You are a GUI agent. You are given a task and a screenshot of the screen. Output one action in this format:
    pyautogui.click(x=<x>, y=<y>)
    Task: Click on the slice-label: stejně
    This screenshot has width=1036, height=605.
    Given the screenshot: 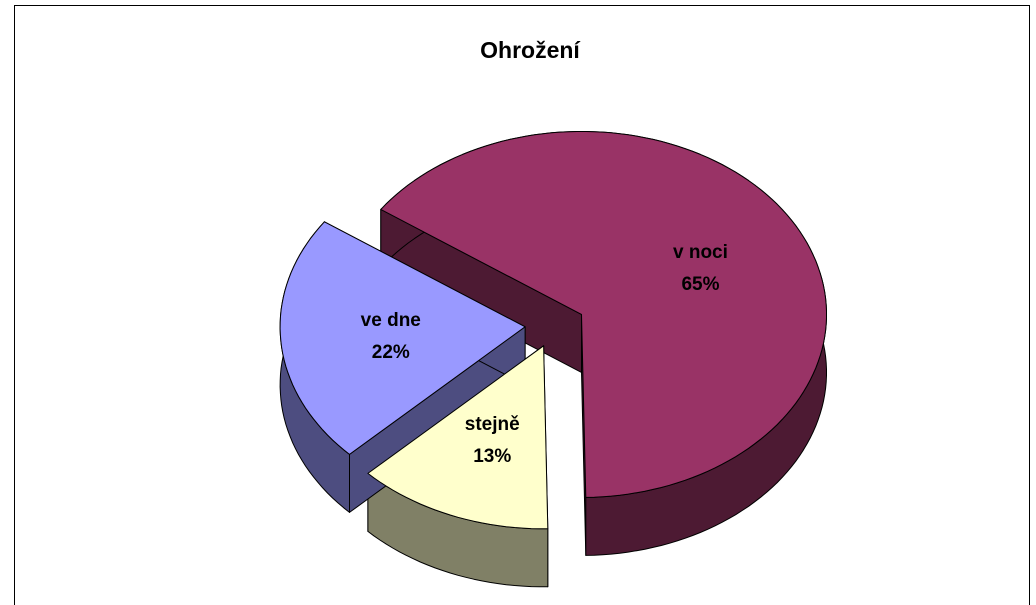 What is the action you would take?
    pyautogui.click(x=492, y=424)
    